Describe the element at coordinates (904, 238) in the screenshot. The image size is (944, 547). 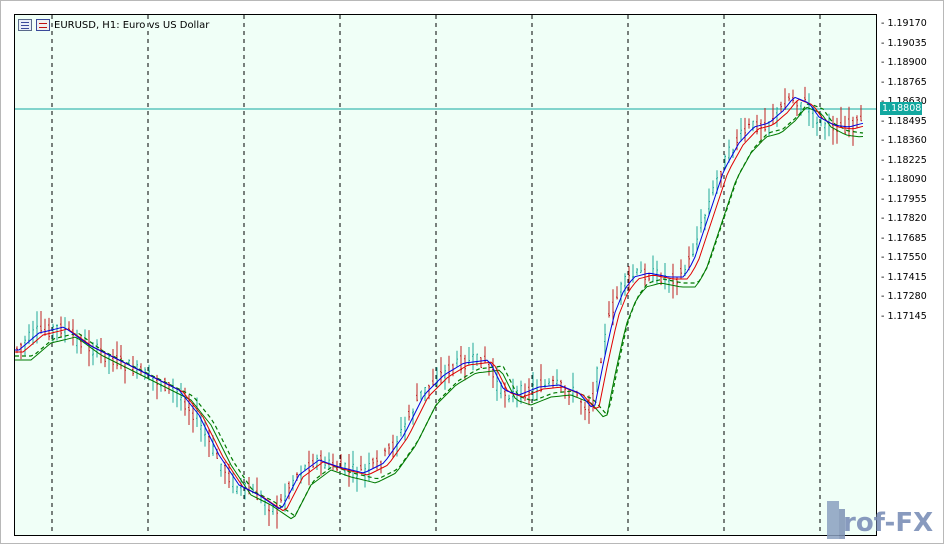
I see `price-tick-label: - 1.17685` at that location.